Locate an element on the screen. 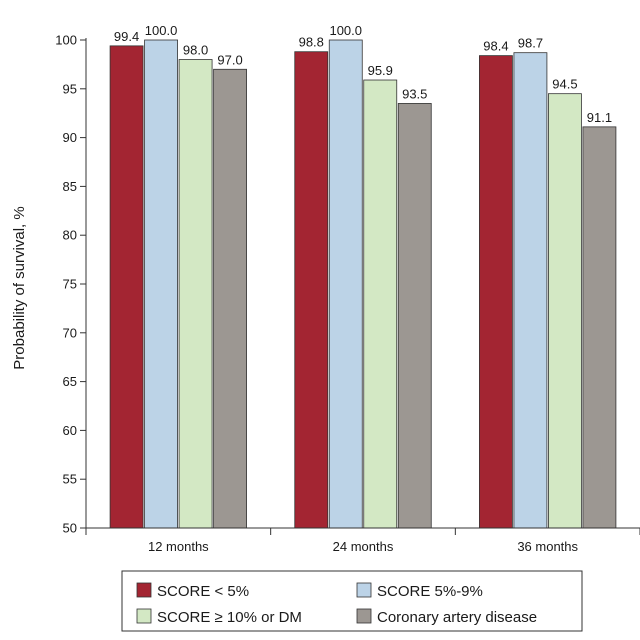  x-axis: 12 months 24 months 36 months is located at coordinates (362, 540).